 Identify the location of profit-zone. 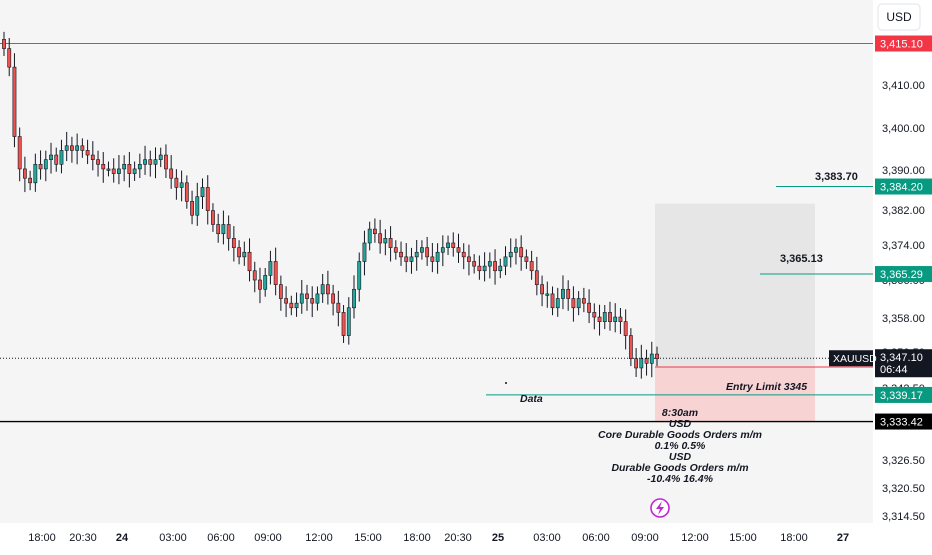
(735, 285).